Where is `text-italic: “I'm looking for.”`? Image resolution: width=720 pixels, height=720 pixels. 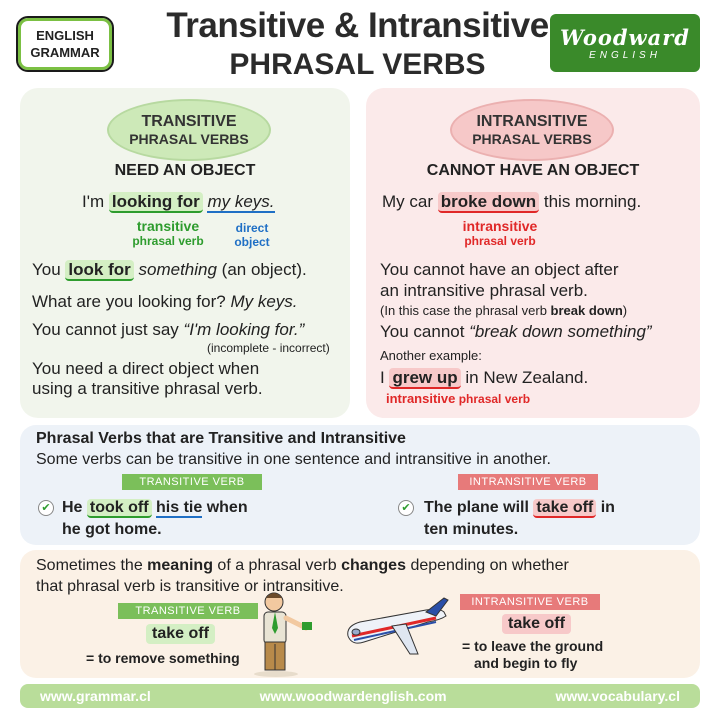
text-italic: “I'm looking for.” is located at coordinates (244, 329).